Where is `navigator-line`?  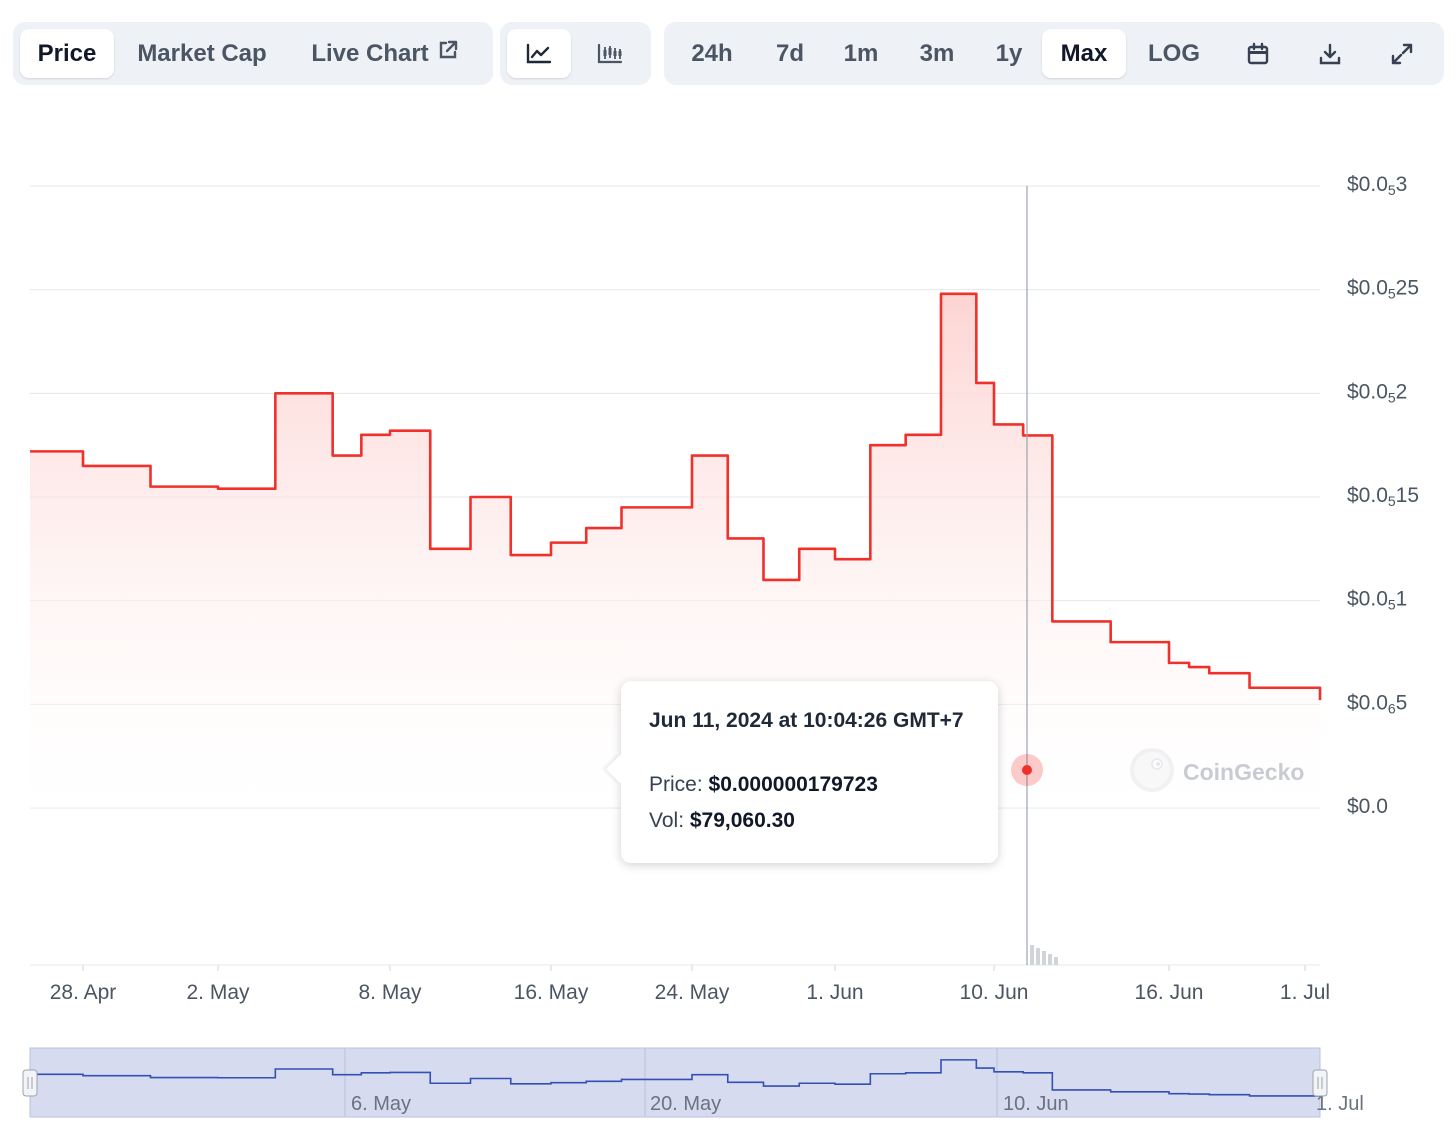 navigator-line is located at coordinates (675, 1078).